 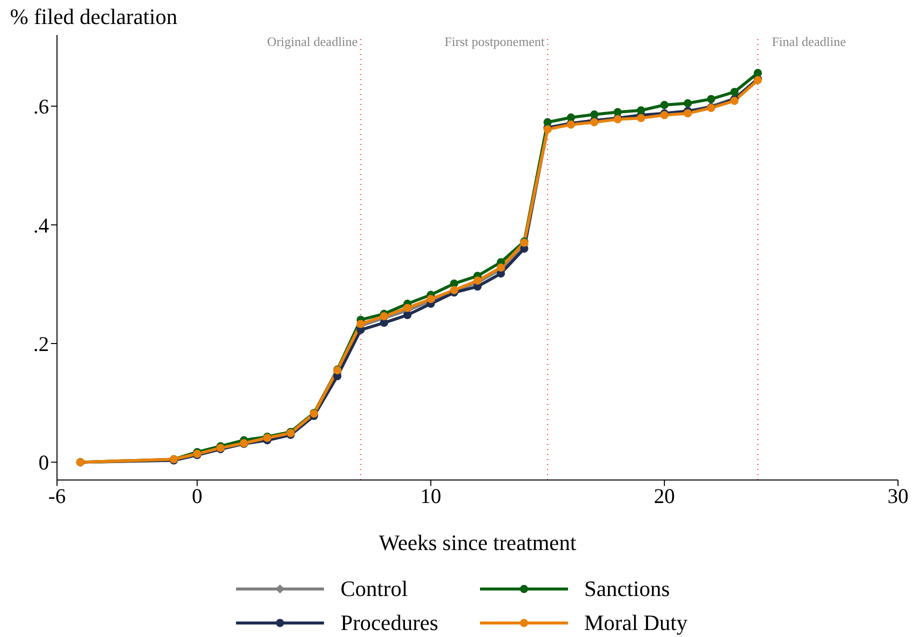 I want to click on legend-label: Sanctions, so click(x=627, y=589).